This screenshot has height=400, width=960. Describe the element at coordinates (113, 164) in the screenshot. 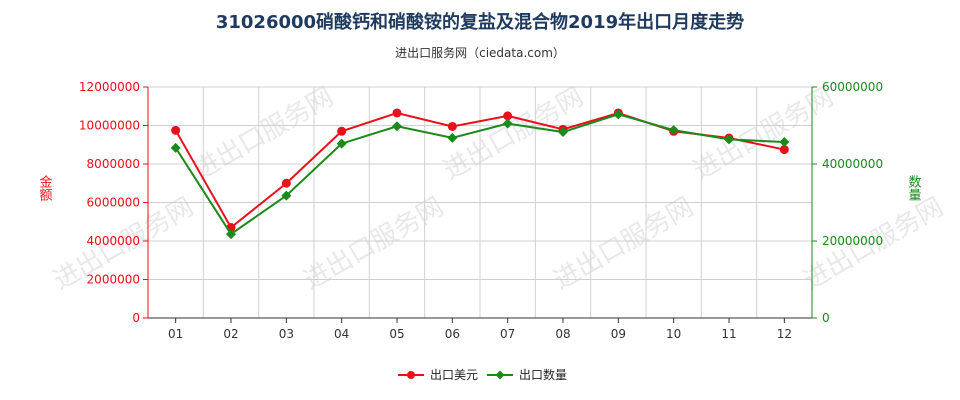

I see `y-left-tick-label: 8000000` at that location.